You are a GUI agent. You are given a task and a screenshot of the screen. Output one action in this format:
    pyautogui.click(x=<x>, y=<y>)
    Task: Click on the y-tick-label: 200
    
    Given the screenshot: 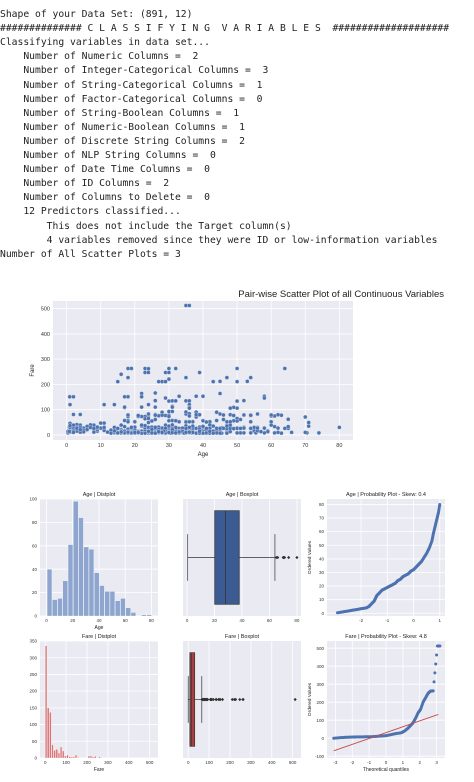 What is the action you would take?
    pyautogui.click(x=45, y=385)
    